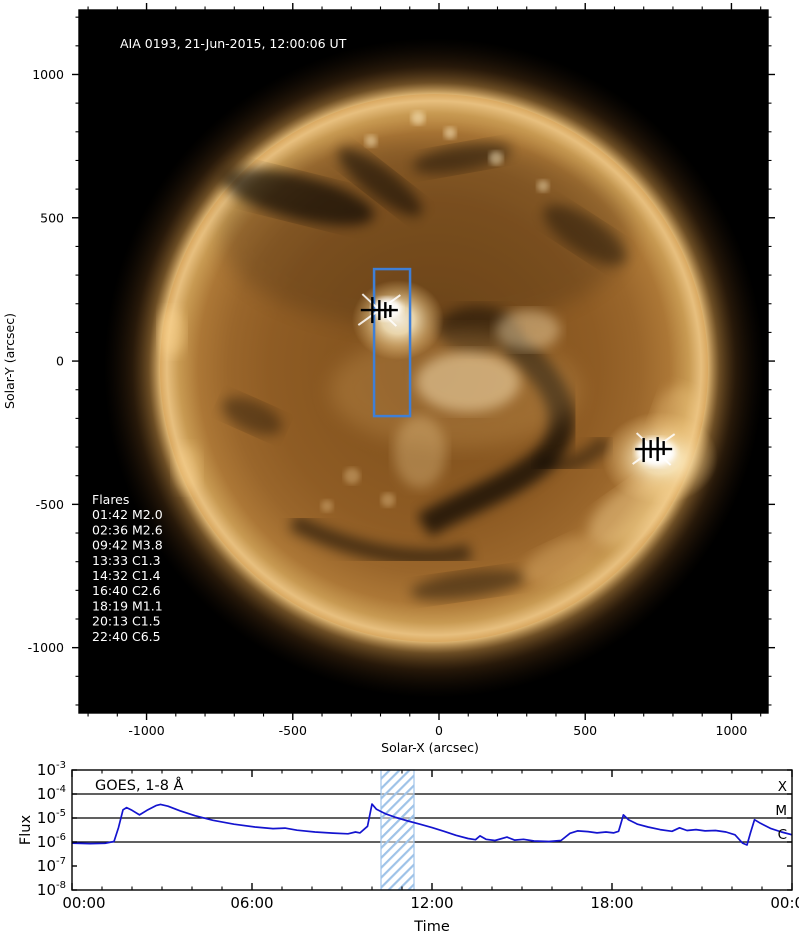  I want to click on goes-x-tick-label: 06:00, so click(251, 903).